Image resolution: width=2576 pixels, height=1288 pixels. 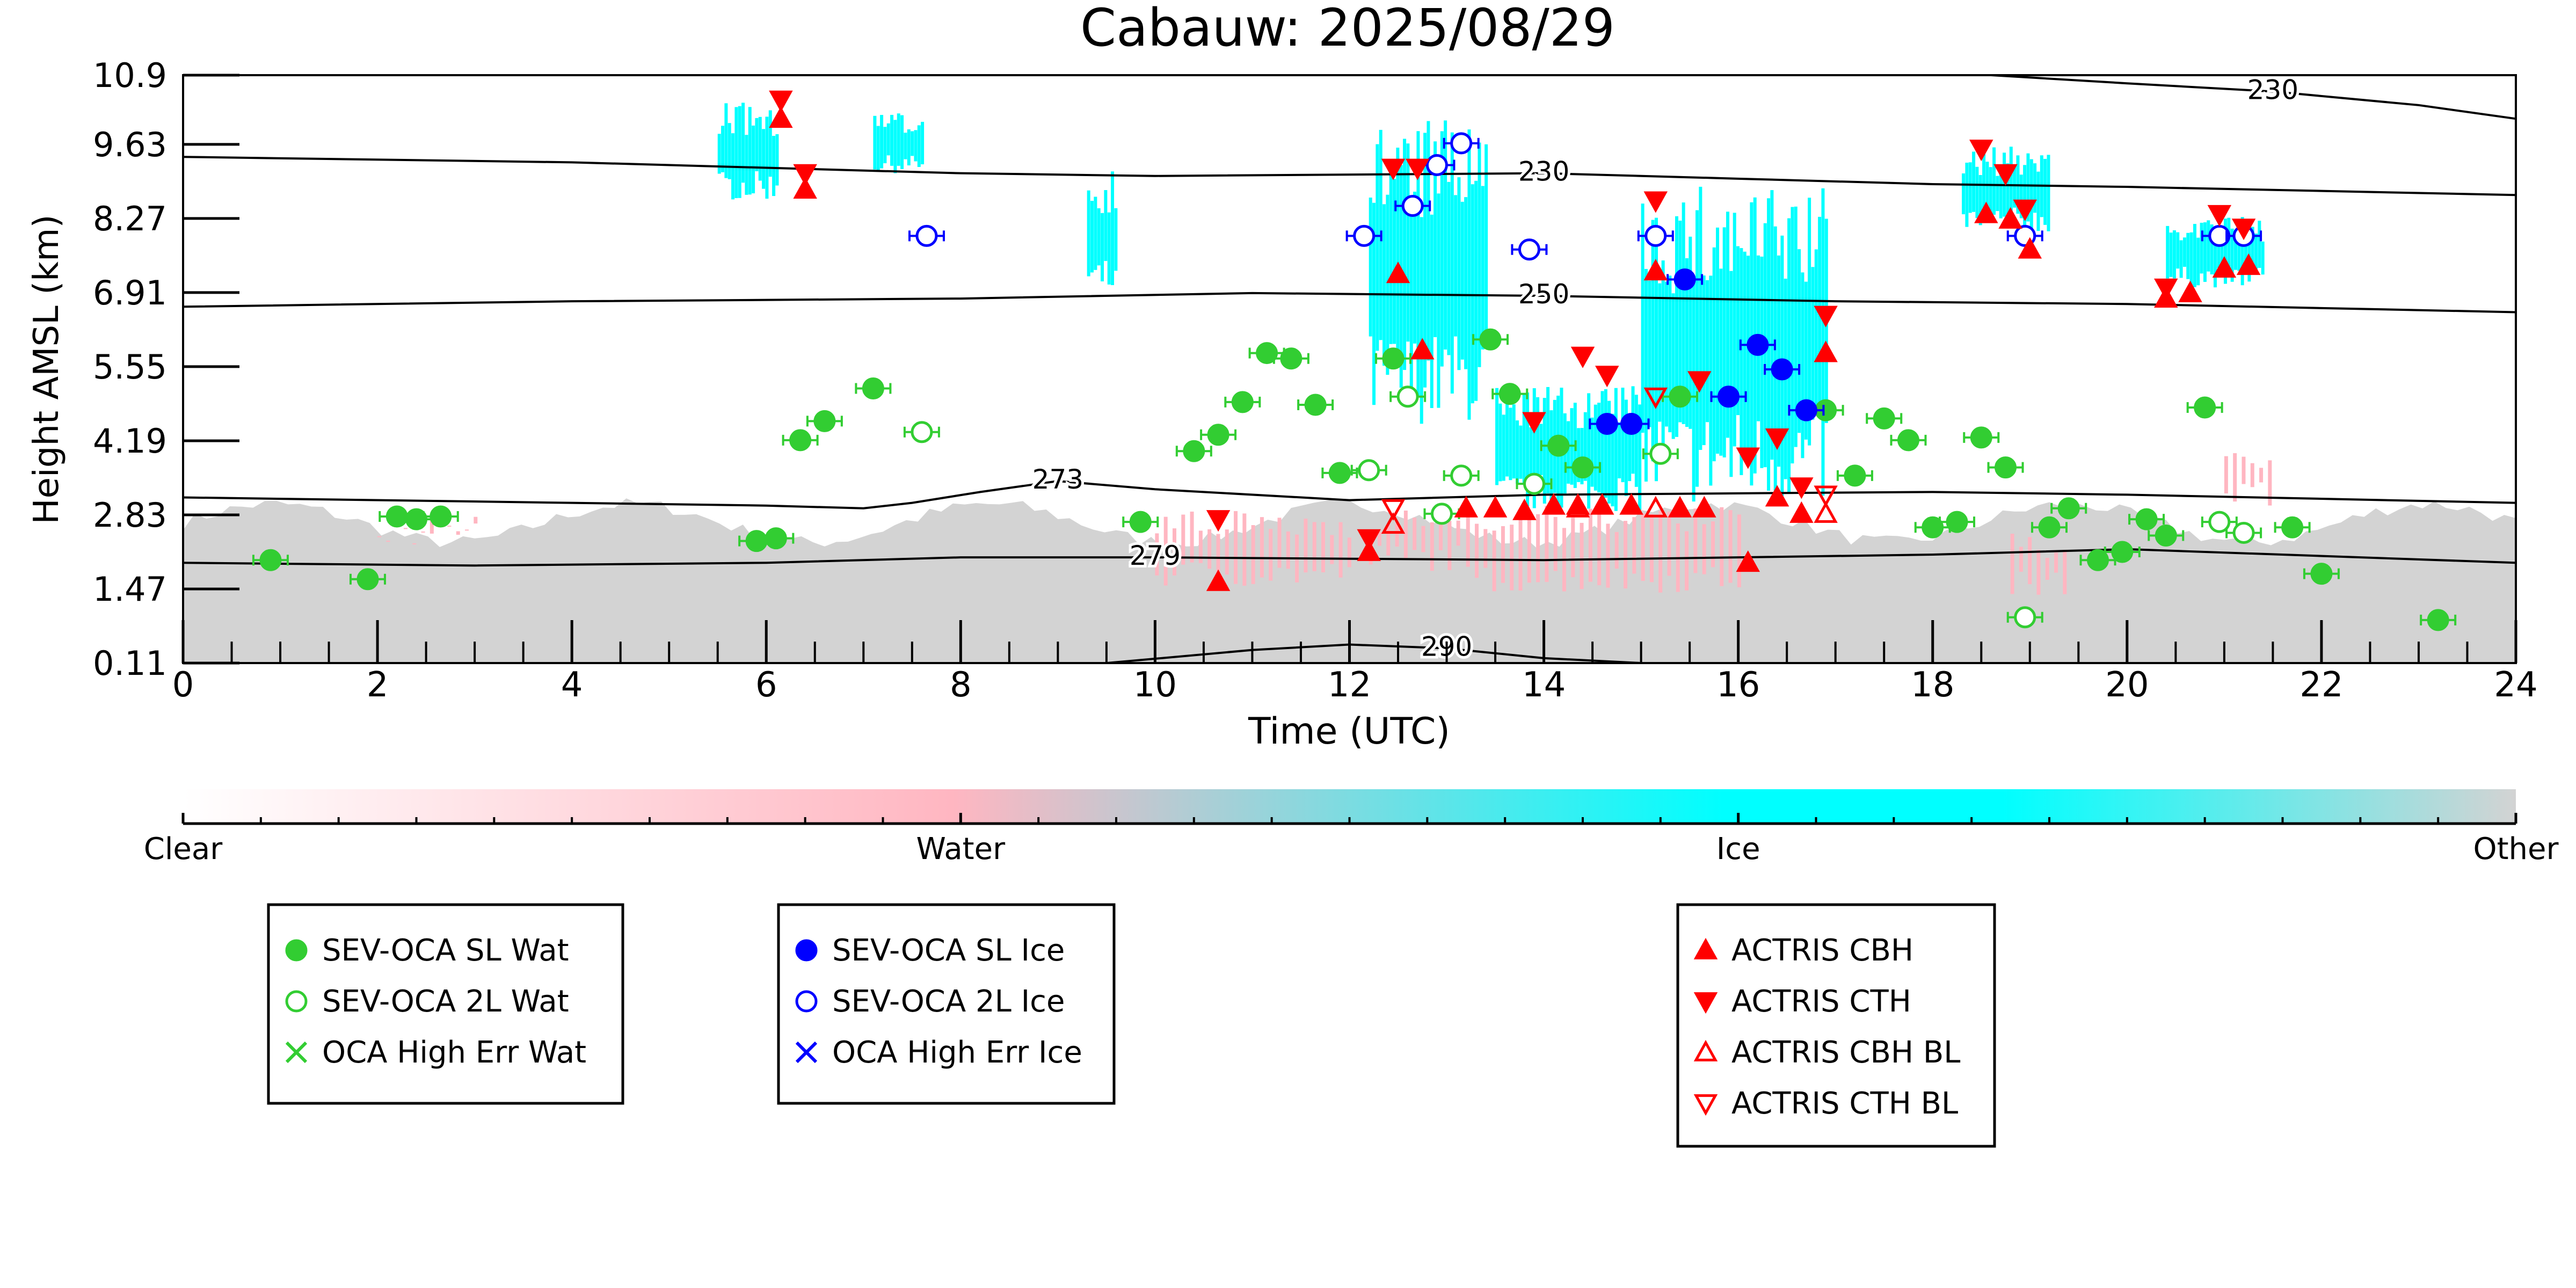 I want to click on legend-frame, so click(x=445, y=1004).